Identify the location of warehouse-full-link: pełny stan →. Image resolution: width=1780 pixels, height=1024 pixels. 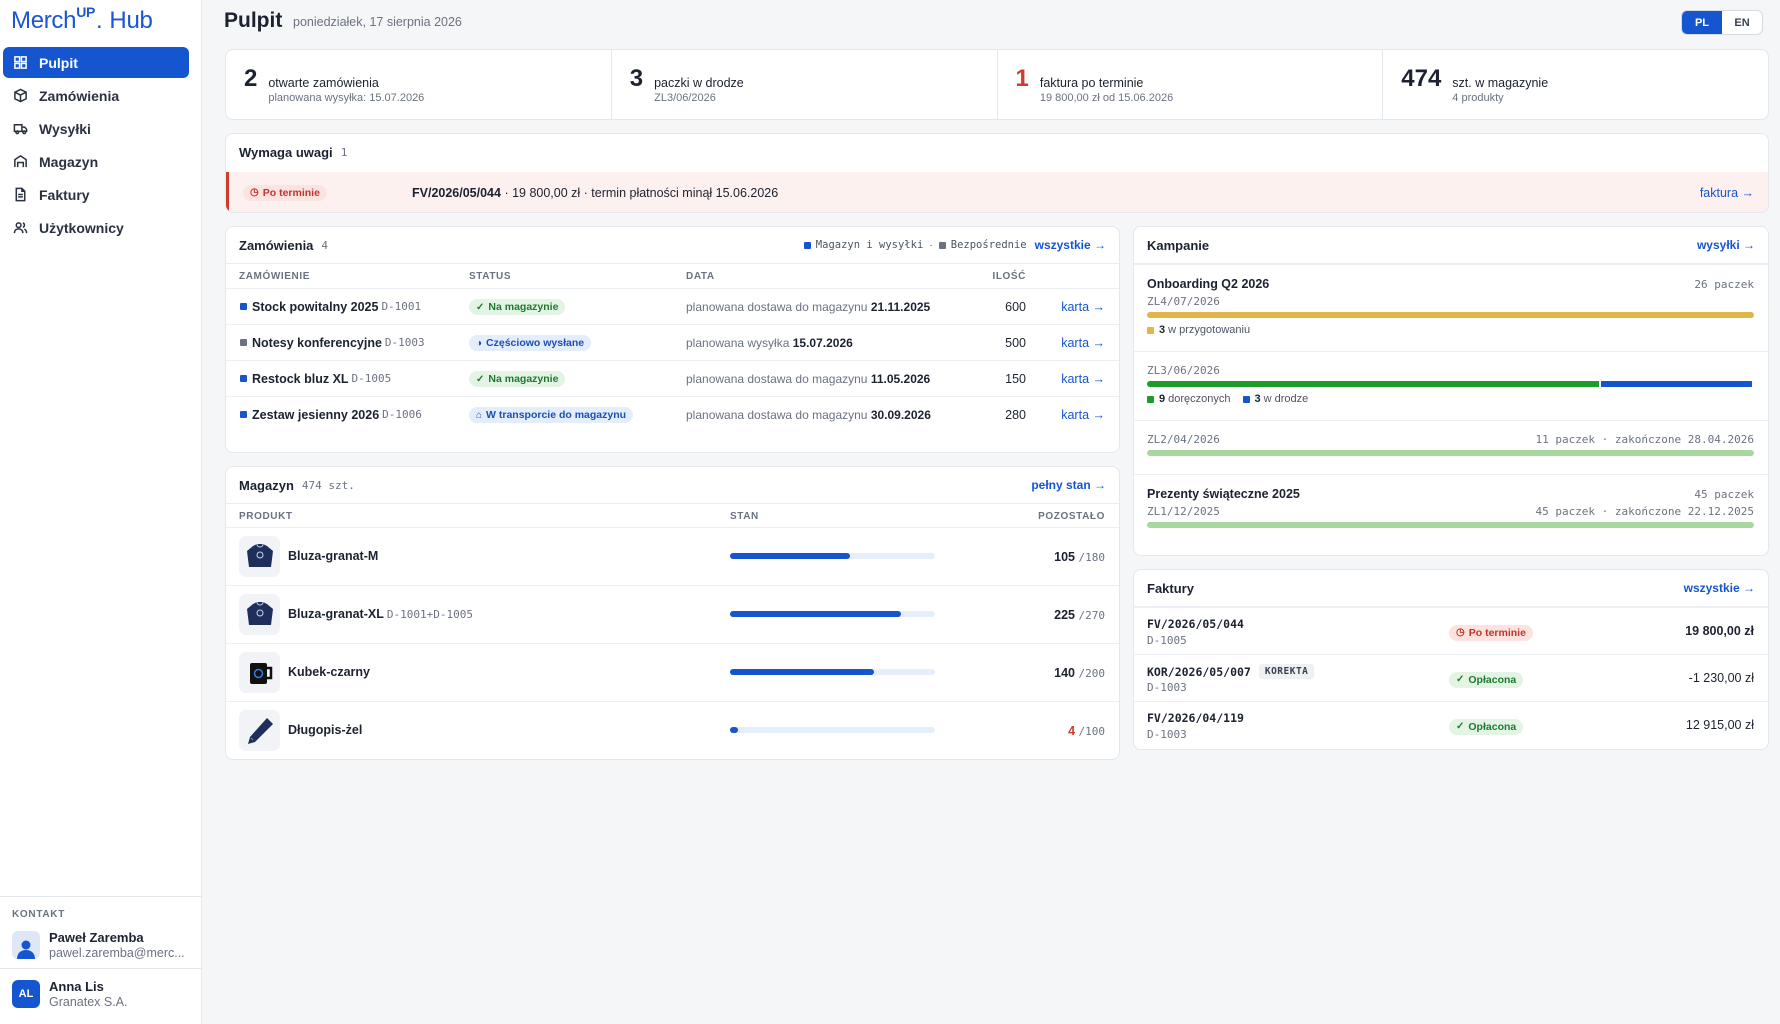
(1068, 485).